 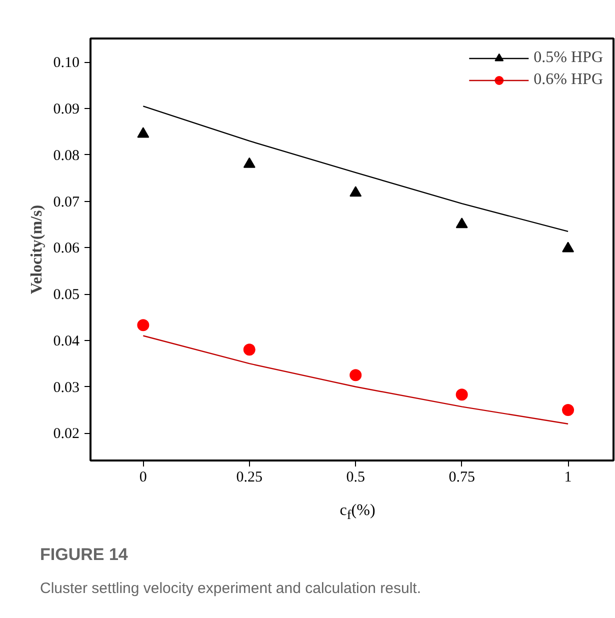 I want to click on legend-label: 0.5% HPG, so click(x=568, y=58).